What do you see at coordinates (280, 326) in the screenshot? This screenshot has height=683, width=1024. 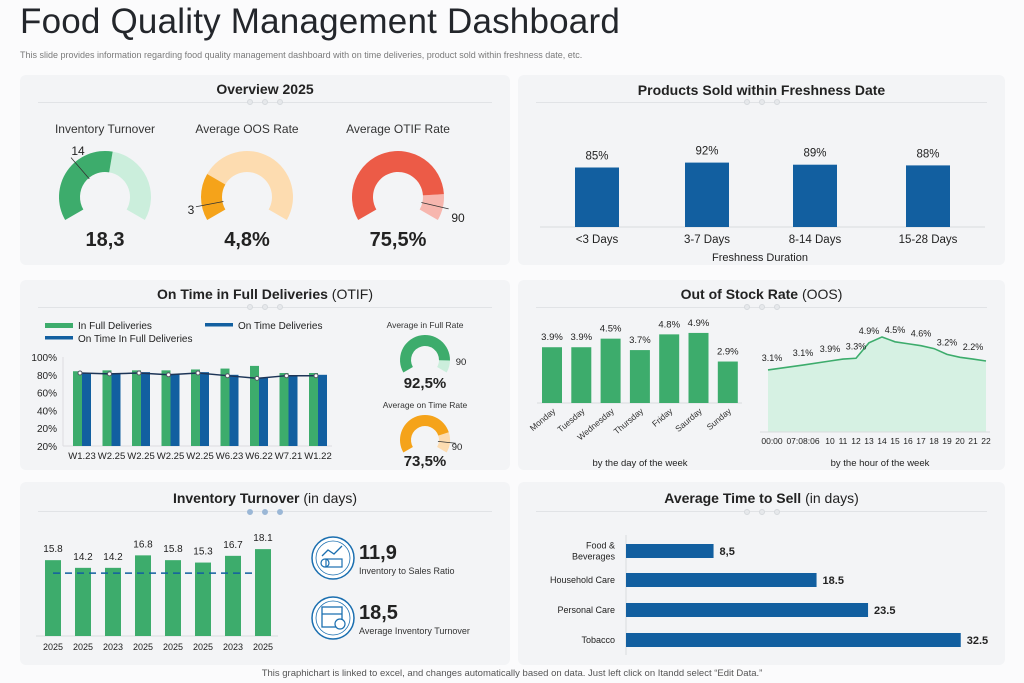 I see `legend-label: On Time Deliveries` at bounding box center [280, 326].